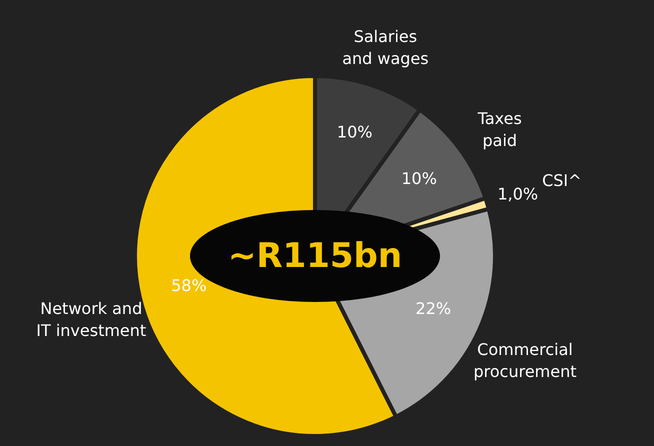 This screenshot has height=446, width=654. What do you see at coordinates (434, 308) in the screenshot?
I see `data-label: 22%` at bounding box center [434, 308].